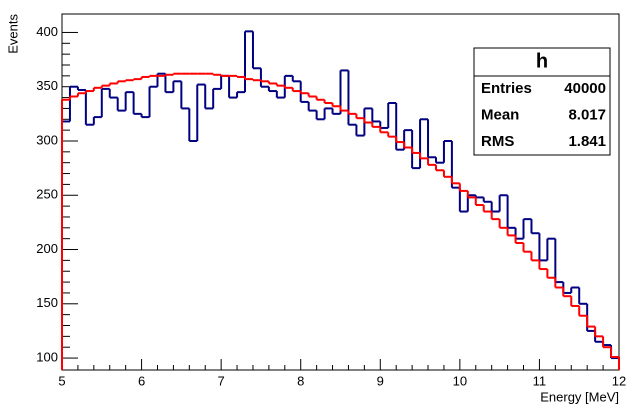 The height and width of the screenshot is (411, 635). What do you see at coordinates (47, 356) in the screenshot?
I see `y-tick-label: 100` at bounding box center [47, 356].